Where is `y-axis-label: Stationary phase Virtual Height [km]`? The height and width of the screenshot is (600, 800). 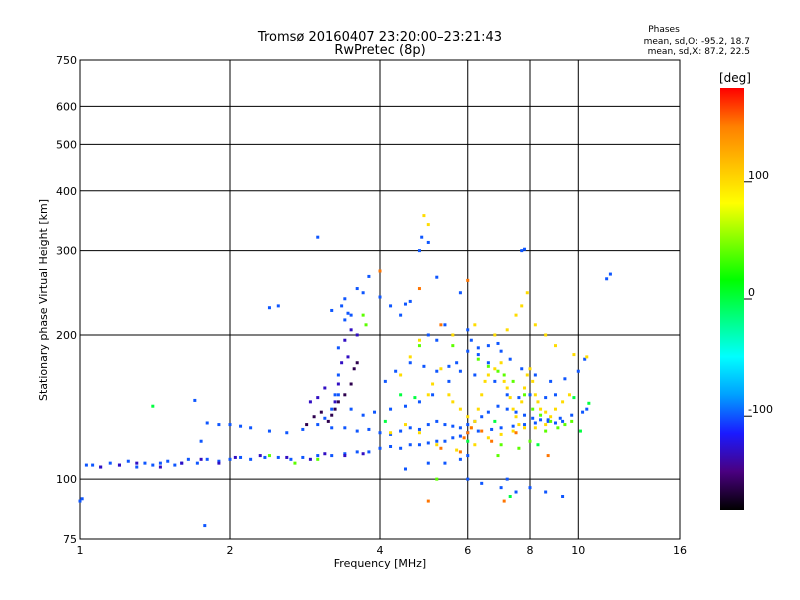
y-axis-label: Stationary phase Virtual Height [km] is located at coordinates (43, 300).